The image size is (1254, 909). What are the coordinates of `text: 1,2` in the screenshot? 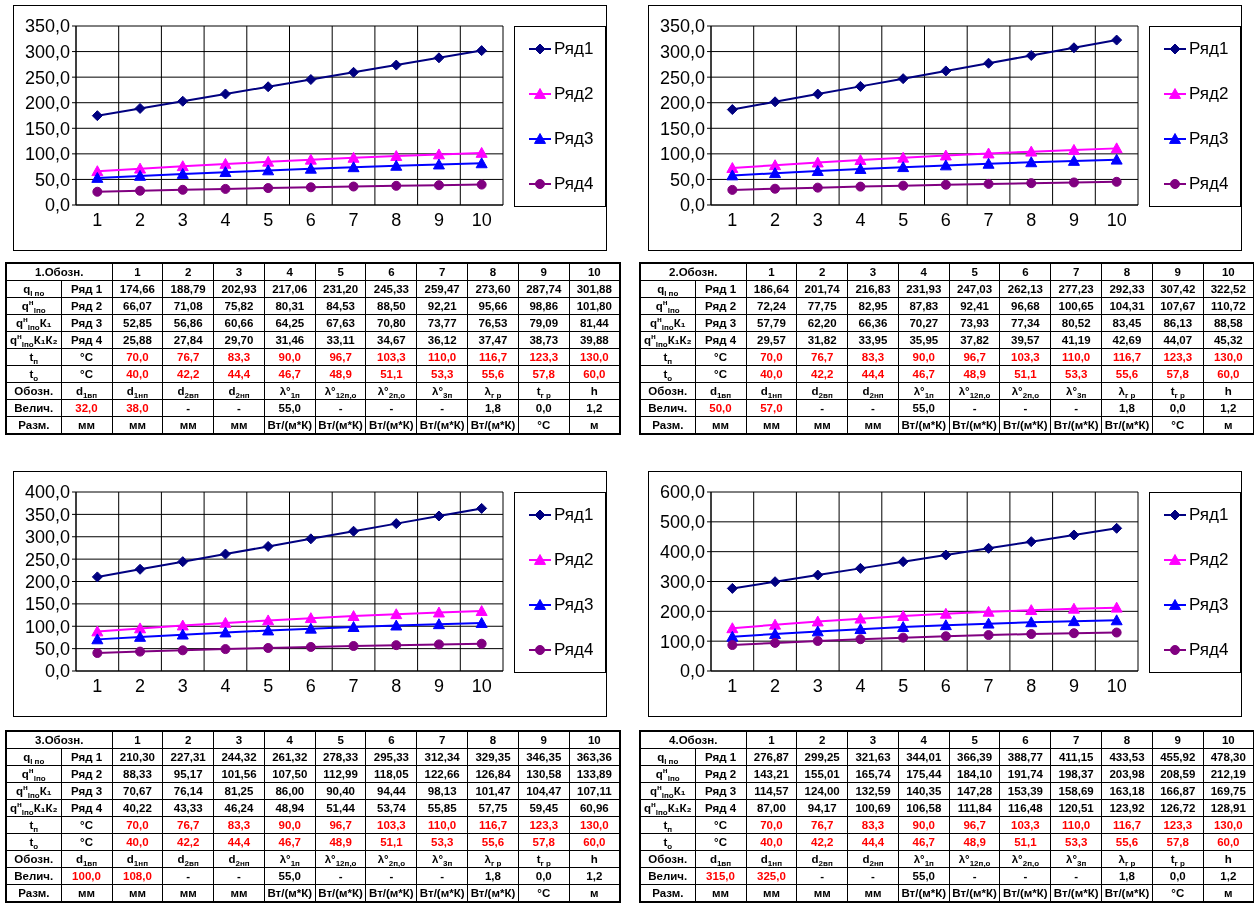 It's located at (1228, 876).